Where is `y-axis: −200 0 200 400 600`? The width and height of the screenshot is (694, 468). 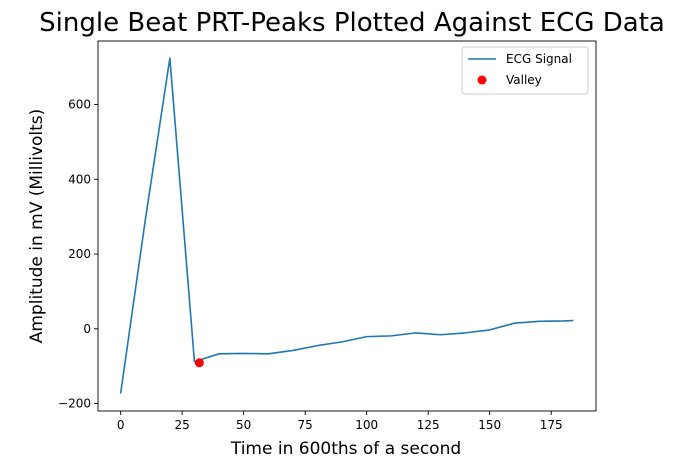 y-axis: −200 0 200 400 600 is located at coordinates (78, 254).